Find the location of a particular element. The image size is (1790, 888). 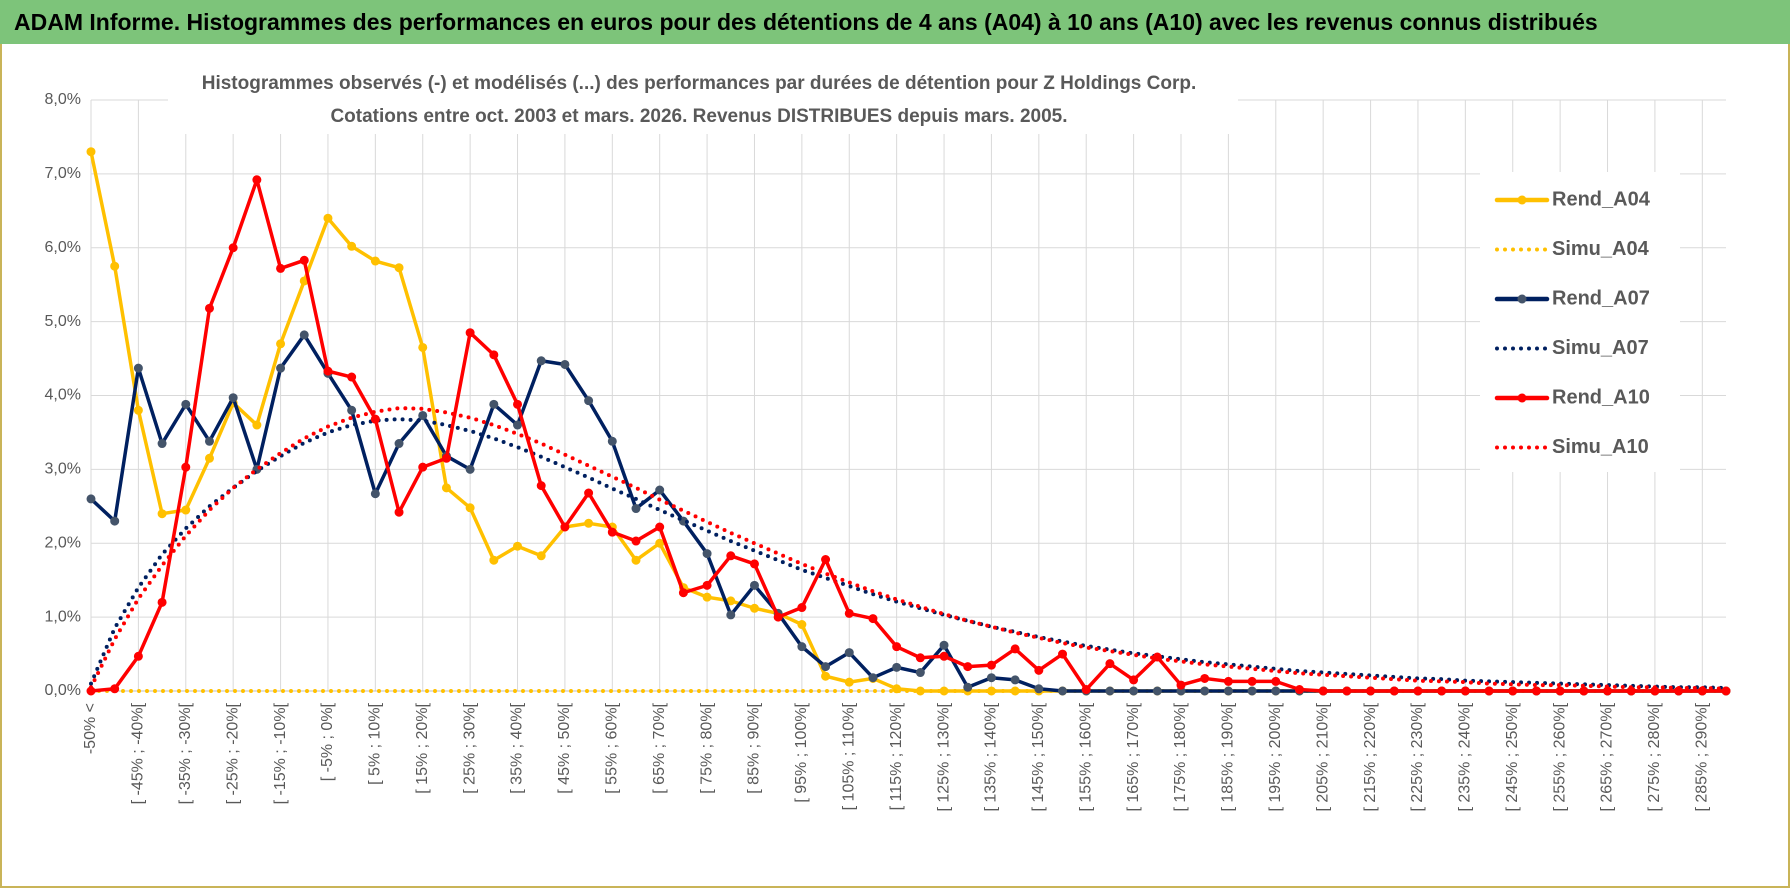

x-tick-label: [ 85% ; 90%[ is located at coordinates (754, 747).